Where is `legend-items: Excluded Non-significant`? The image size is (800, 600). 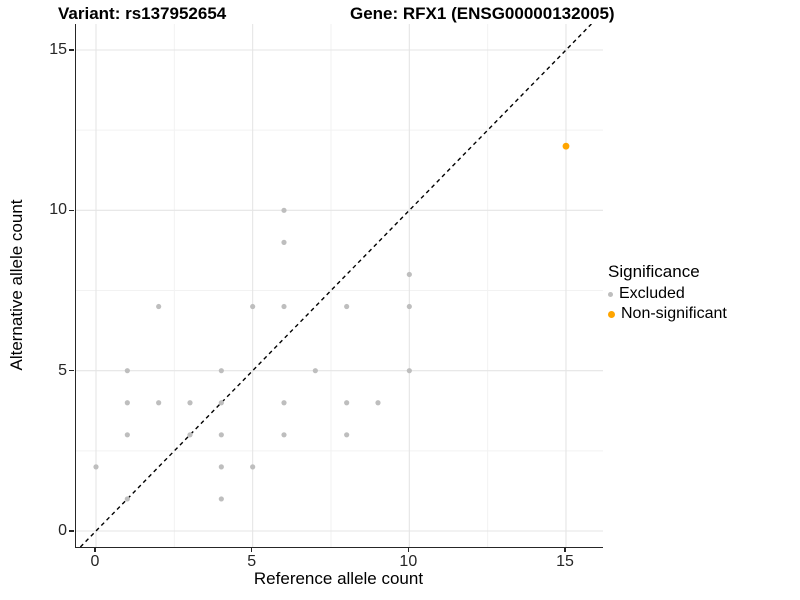 legend-items: Excluded Non-significant is located at coordinates (703, 304).